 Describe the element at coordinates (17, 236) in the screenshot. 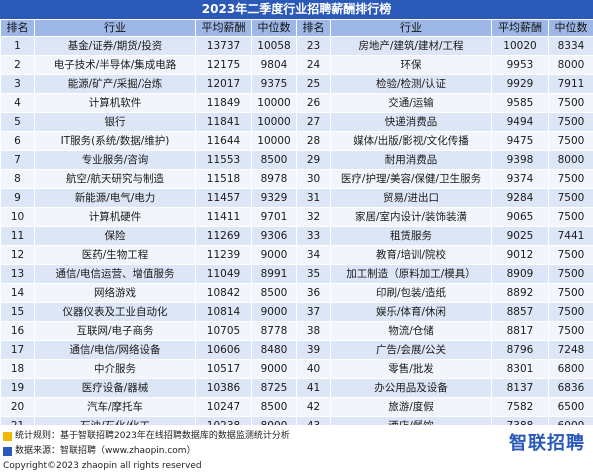

I see `rank-cell: 11` at that location.